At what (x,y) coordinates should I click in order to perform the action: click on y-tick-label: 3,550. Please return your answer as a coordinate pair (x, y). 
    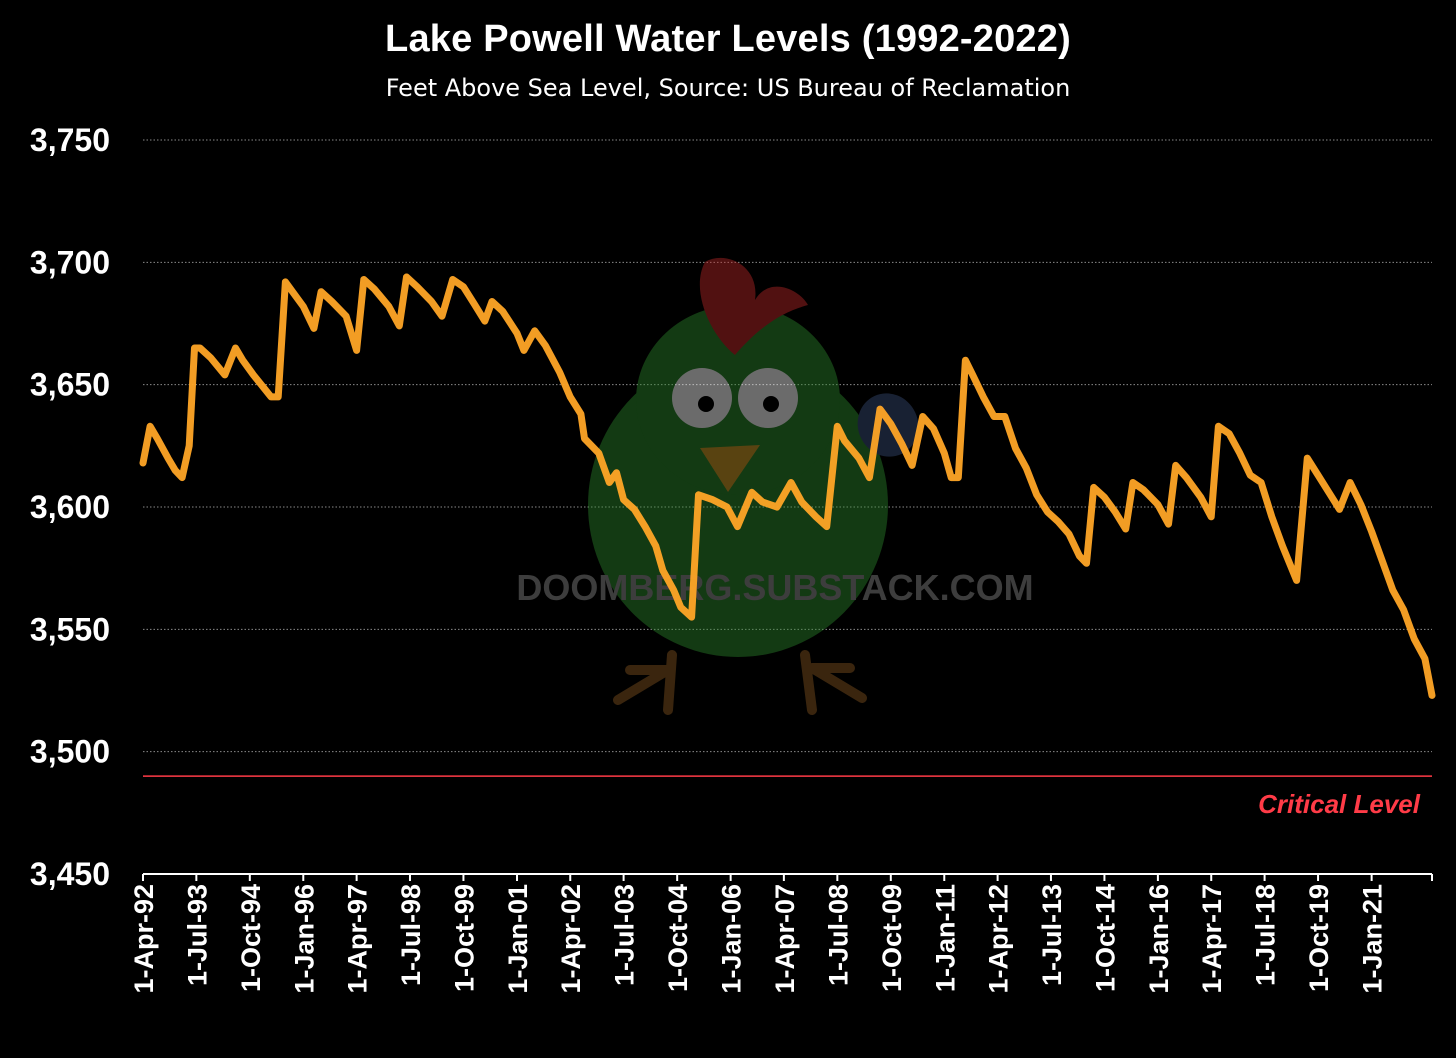
    Looking at the image, I should click on (70, 629).